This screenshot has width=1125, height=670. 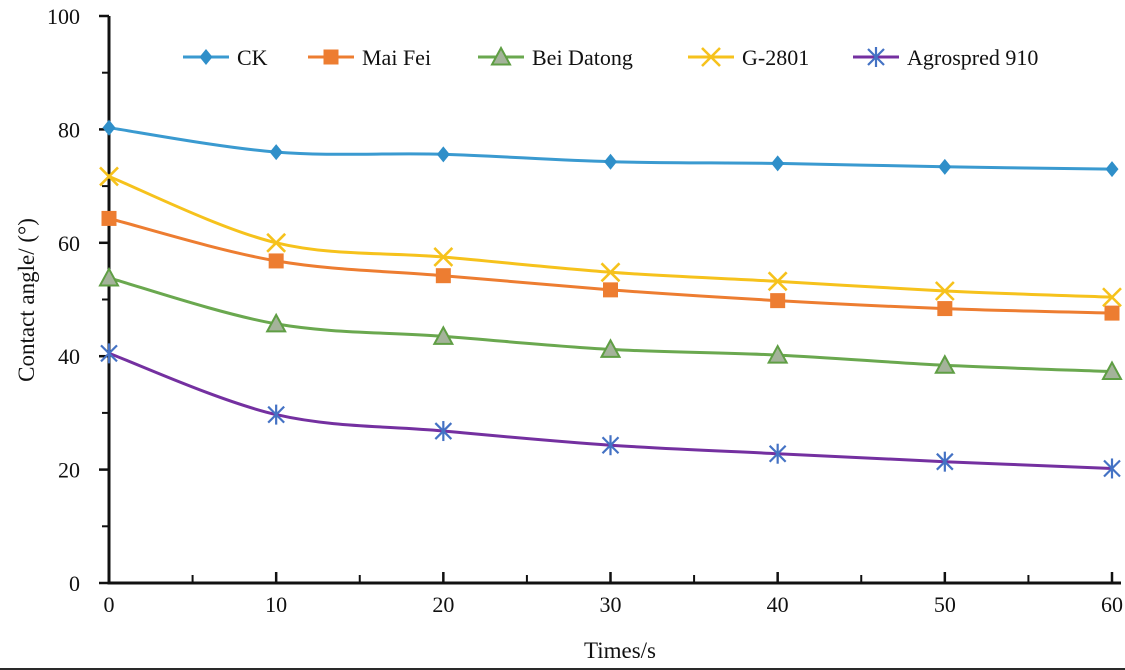 I want to click on figure-bottom-border, so click(x=562, y=669).